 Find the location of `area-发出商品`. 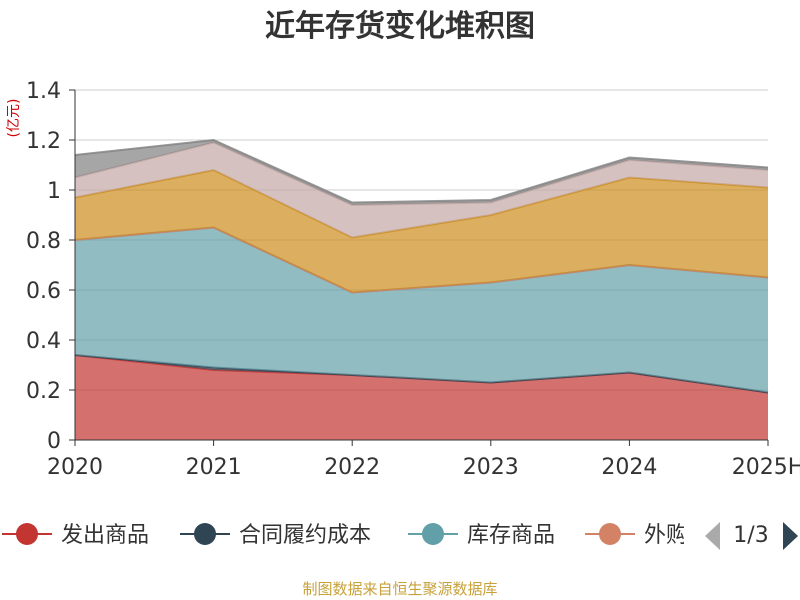

area-发出商品 is located at coordinates (421, 397).